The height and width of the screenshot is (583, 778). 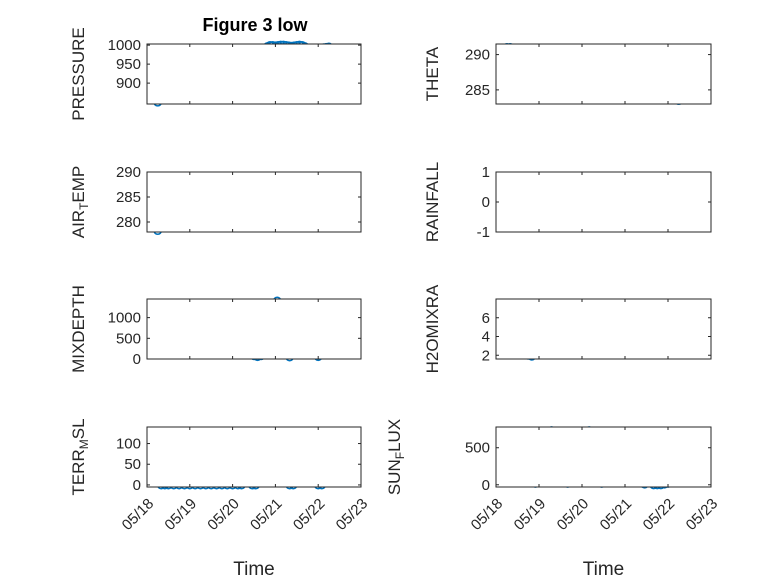 I want to click on y-tick-label: -1, so click(x=483, y=232).